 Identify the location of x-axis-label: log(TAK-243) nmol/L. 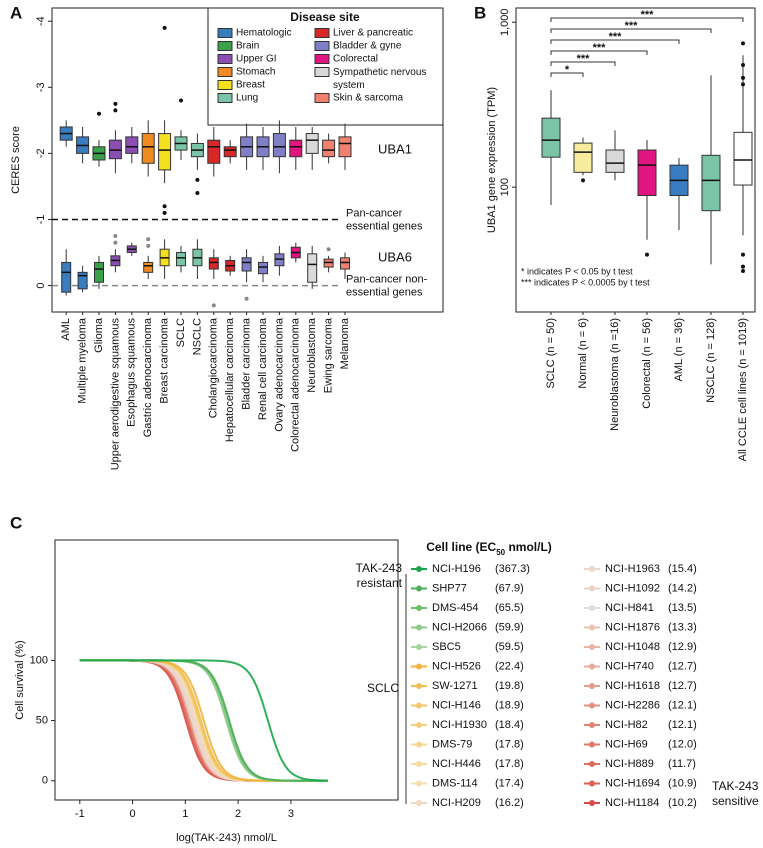
(226, 838).